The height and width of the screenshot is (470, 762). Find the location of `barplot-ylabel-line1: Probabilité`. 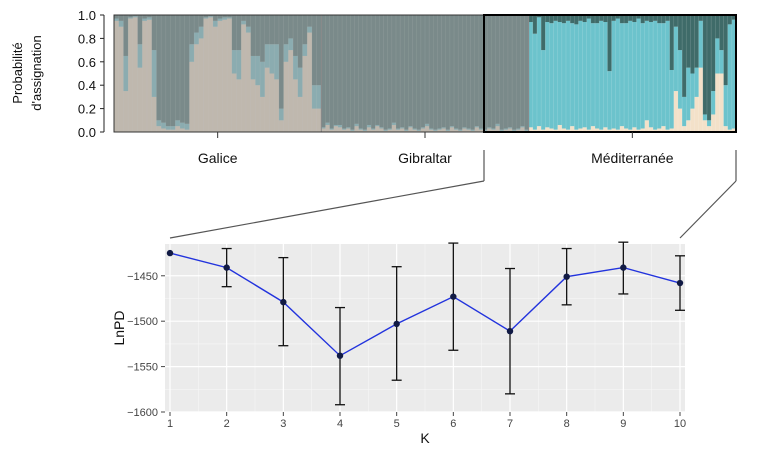

barplot-ylabel-line1: Probabilité is located at coordinates (17, 72).